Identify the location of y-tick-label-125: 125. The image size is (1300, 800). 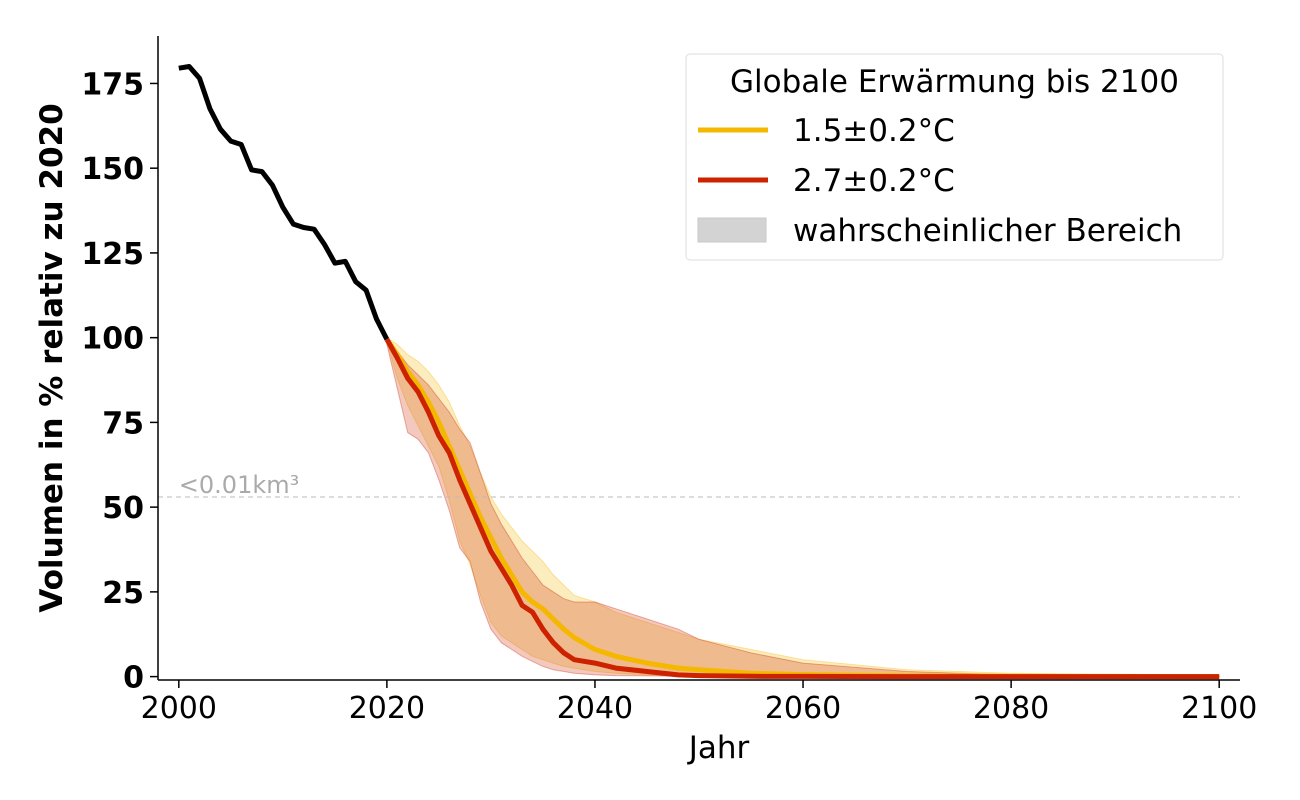
(112, 254).